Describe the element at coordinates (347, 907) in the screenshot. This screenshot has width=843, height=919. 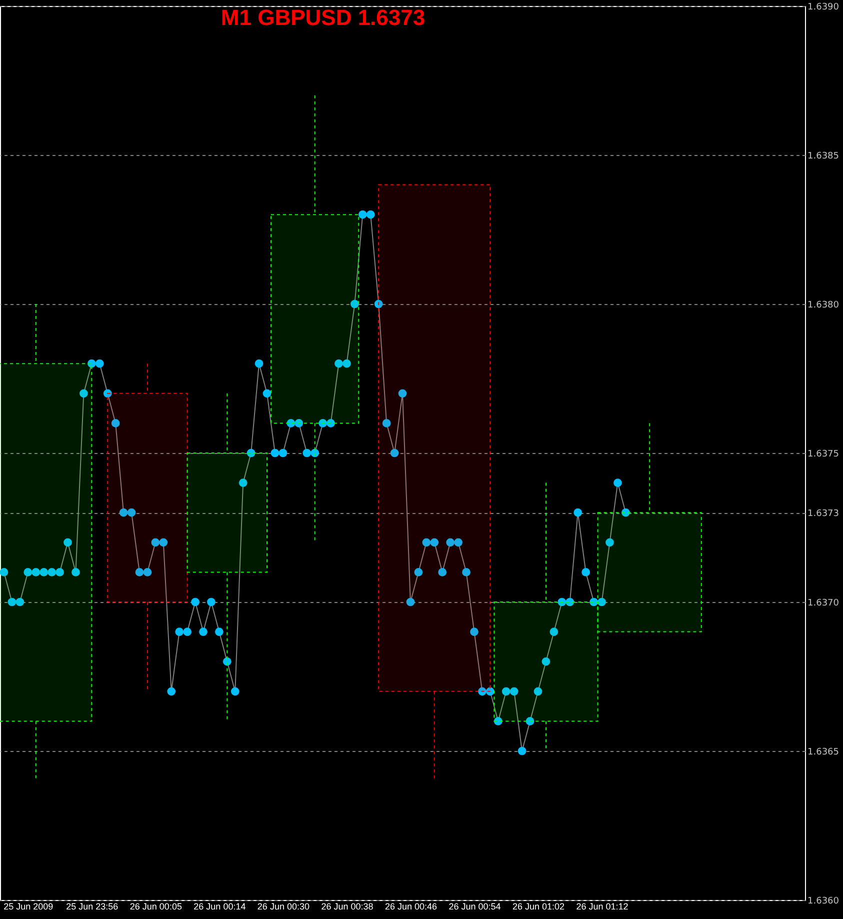
I see `x-tick-label: 26 Jun 00:38` at that location.